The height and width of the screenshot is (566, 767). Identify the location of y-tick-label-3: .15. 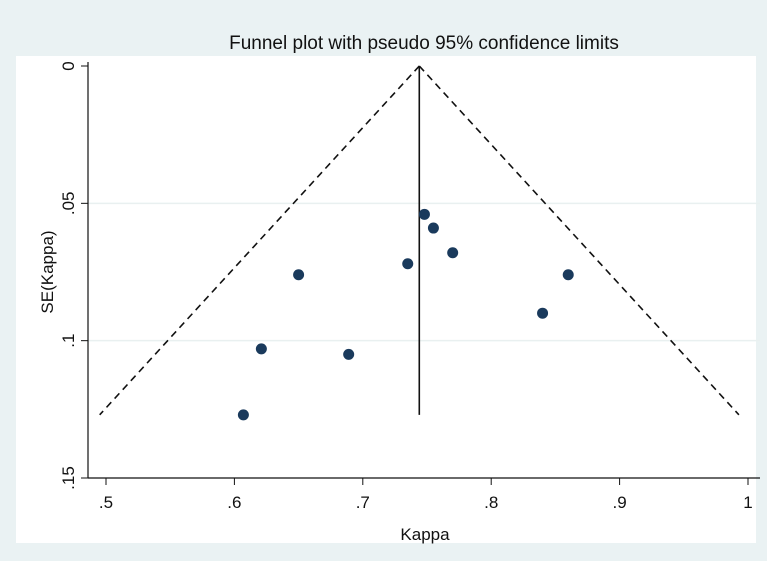
(68, 478).